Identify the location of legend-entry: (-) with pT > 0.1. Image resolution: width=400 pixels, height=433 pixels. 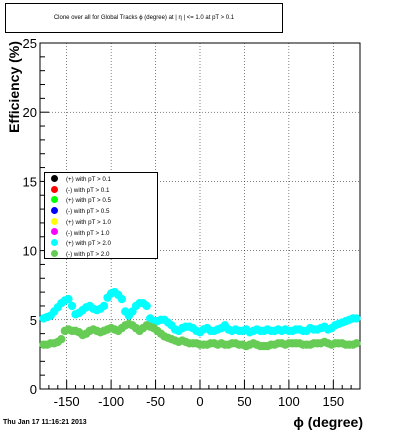
(80, 191).